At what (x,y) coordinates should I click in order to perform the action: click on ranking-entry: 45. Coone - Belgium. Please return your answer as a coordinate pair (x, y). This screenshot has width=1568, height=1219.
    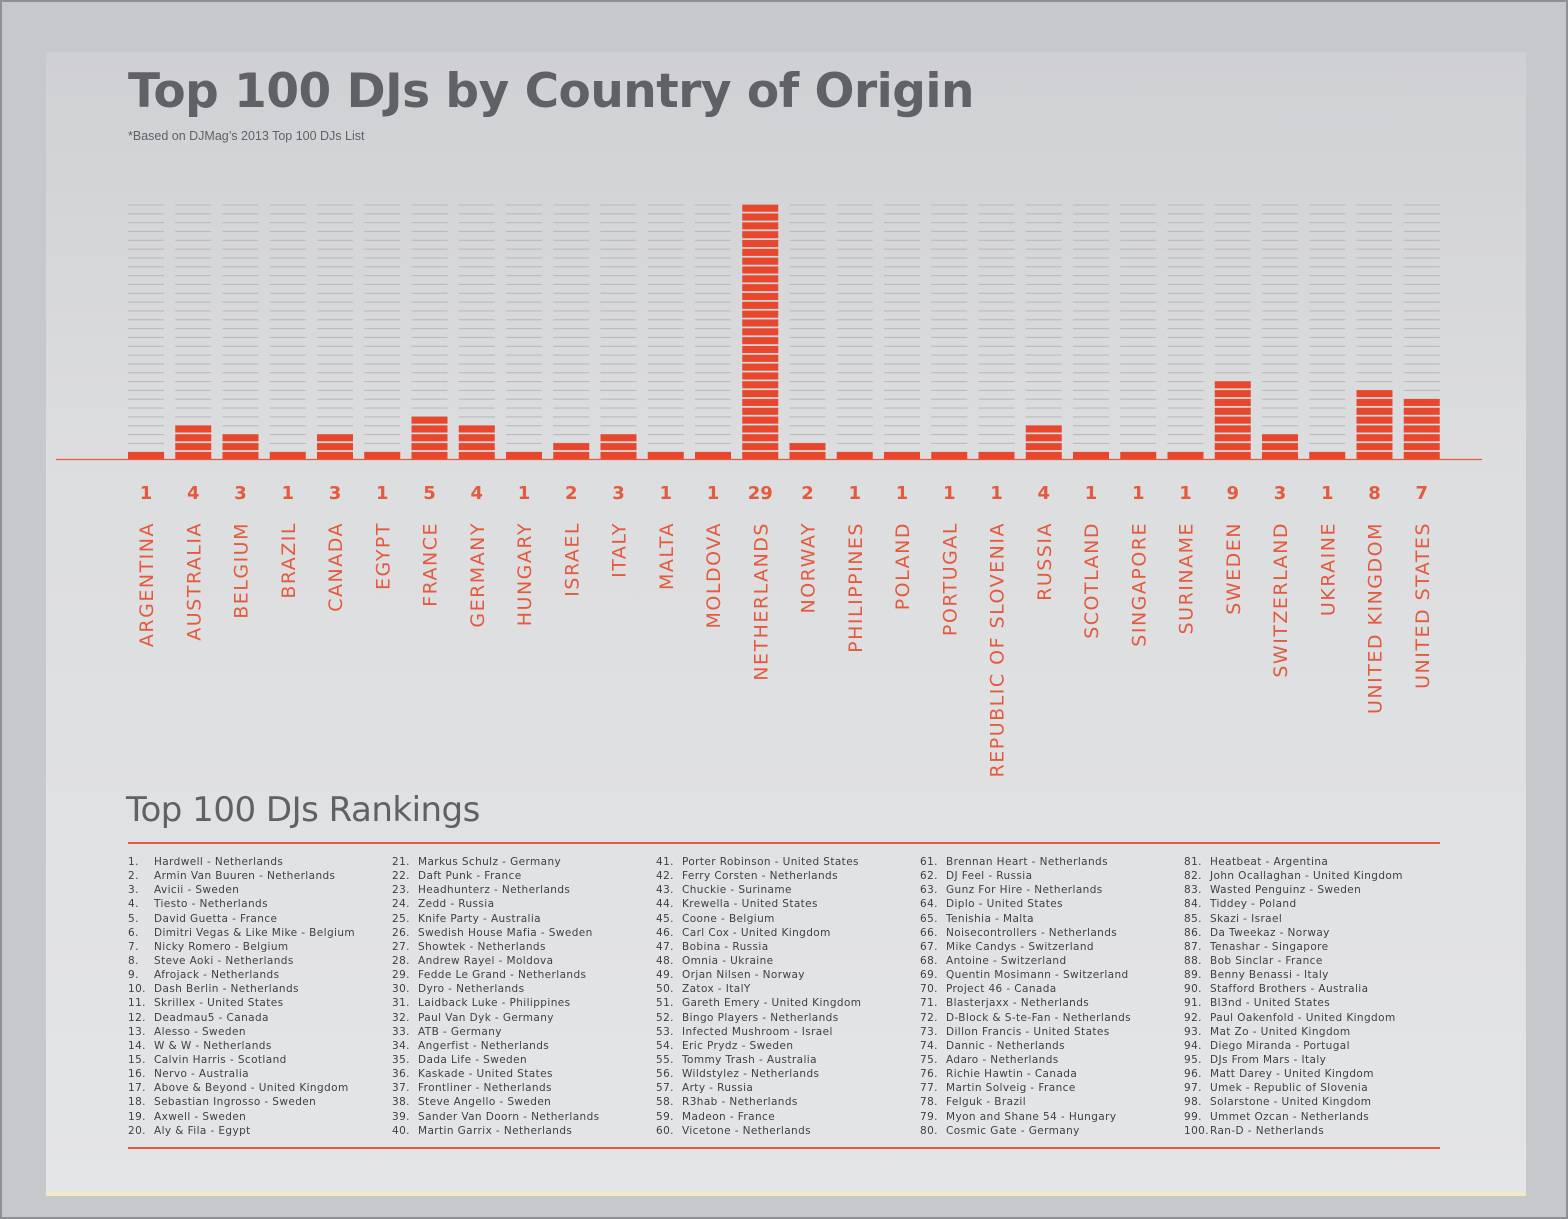
    Looking at the image, I should click on (781, 919).